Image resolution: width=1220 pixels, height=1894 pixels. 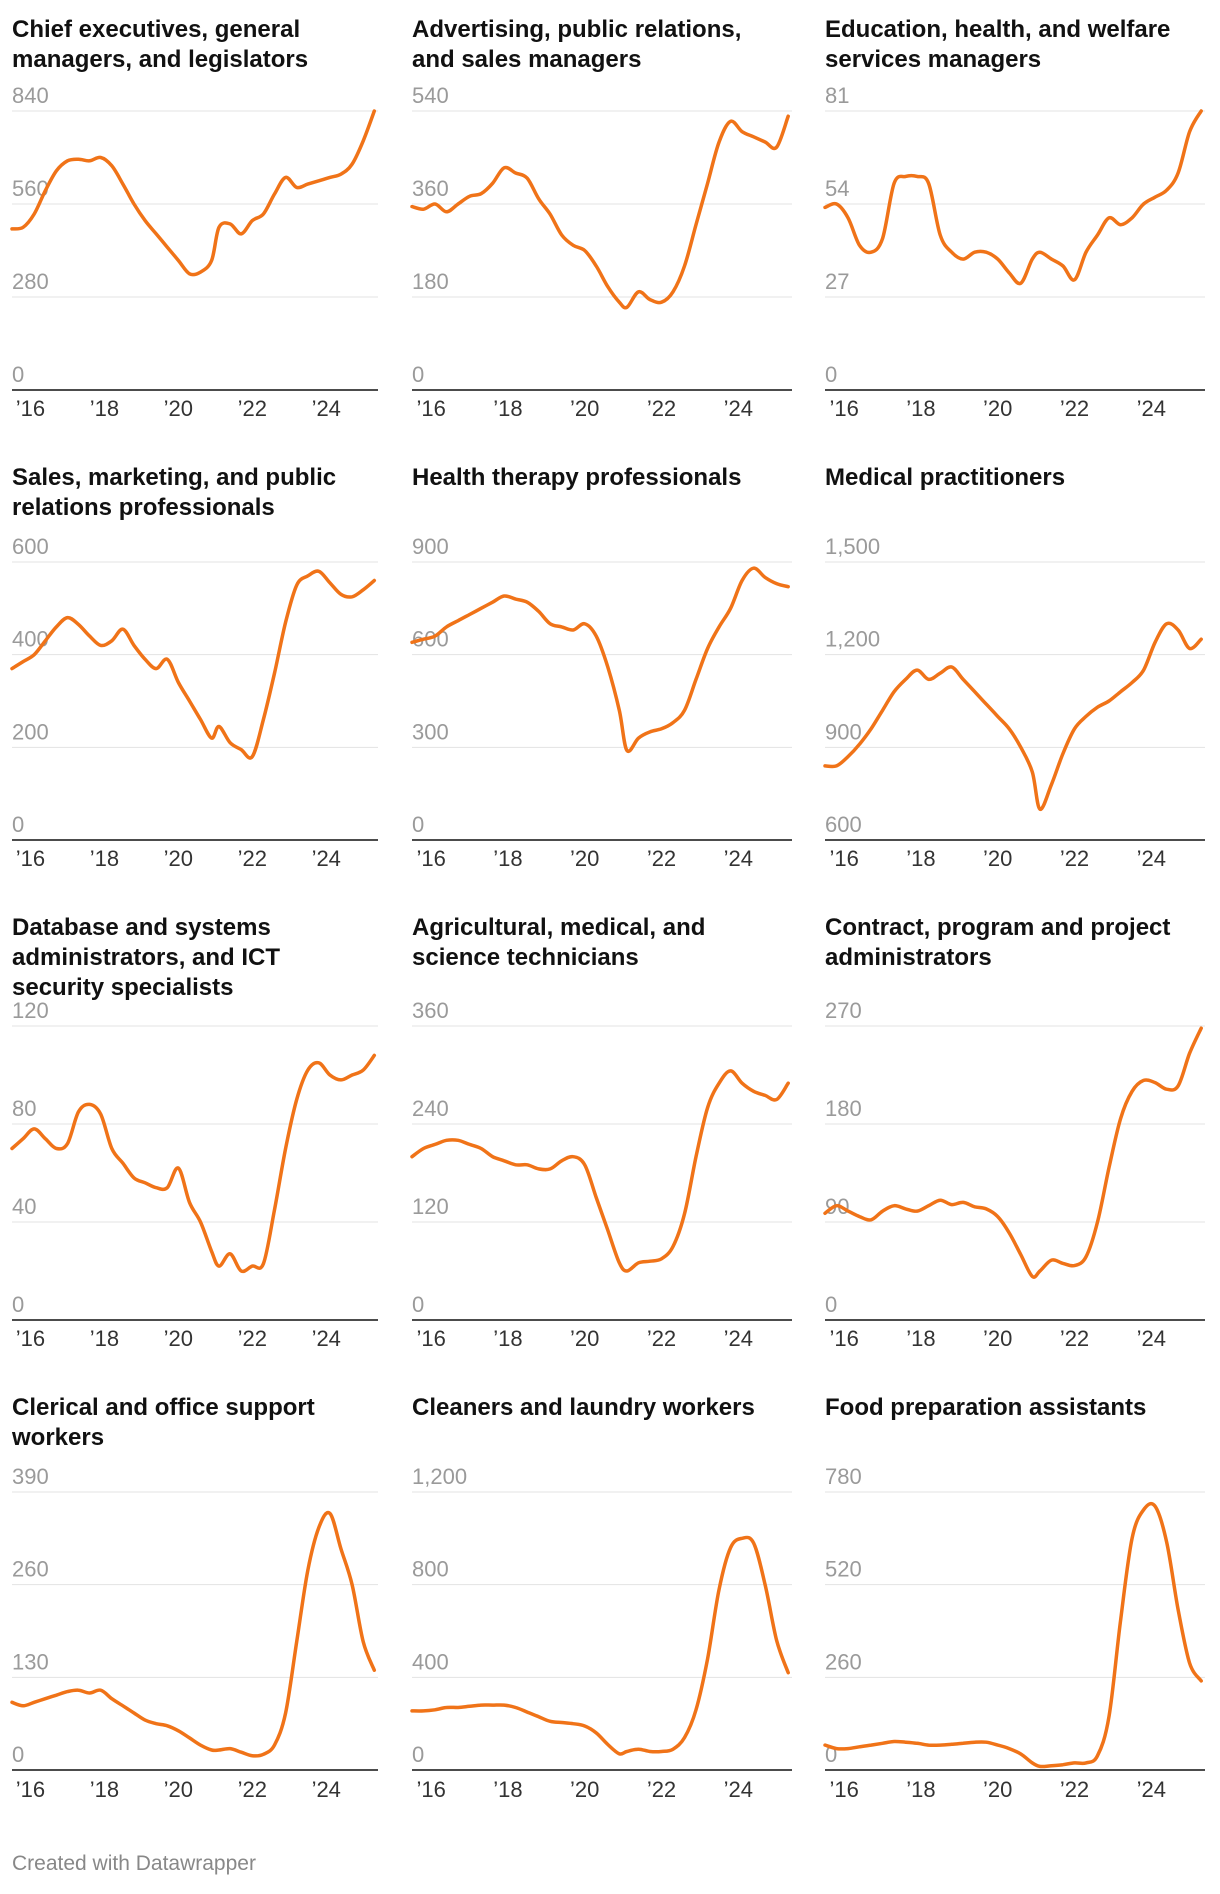 What do you see at coordinates (141, 927) in the screenshot?
I see `chart-title-line: Database and systems` at bounding box center [141, 927].